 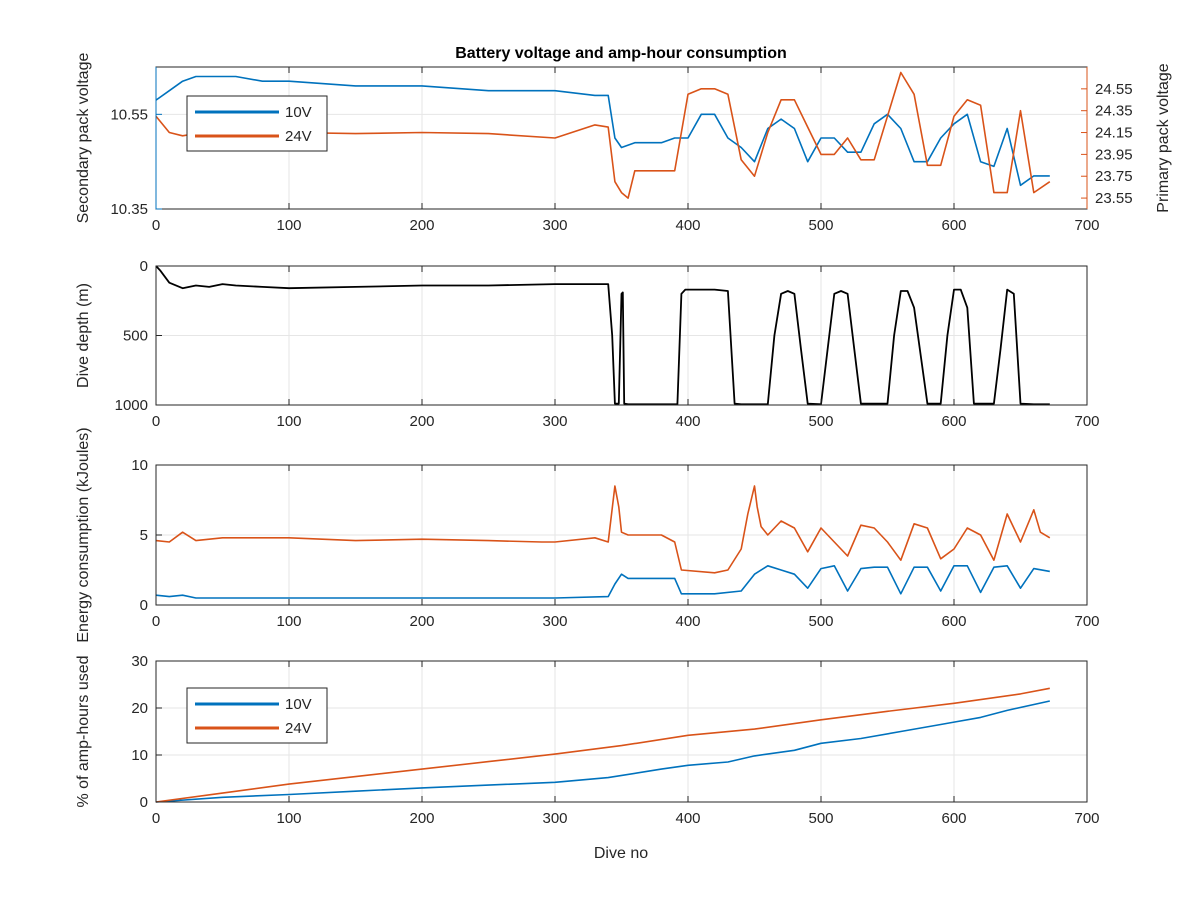 I want to click on right-y-tick-label: 24.15, so click(x=1114, y=133).